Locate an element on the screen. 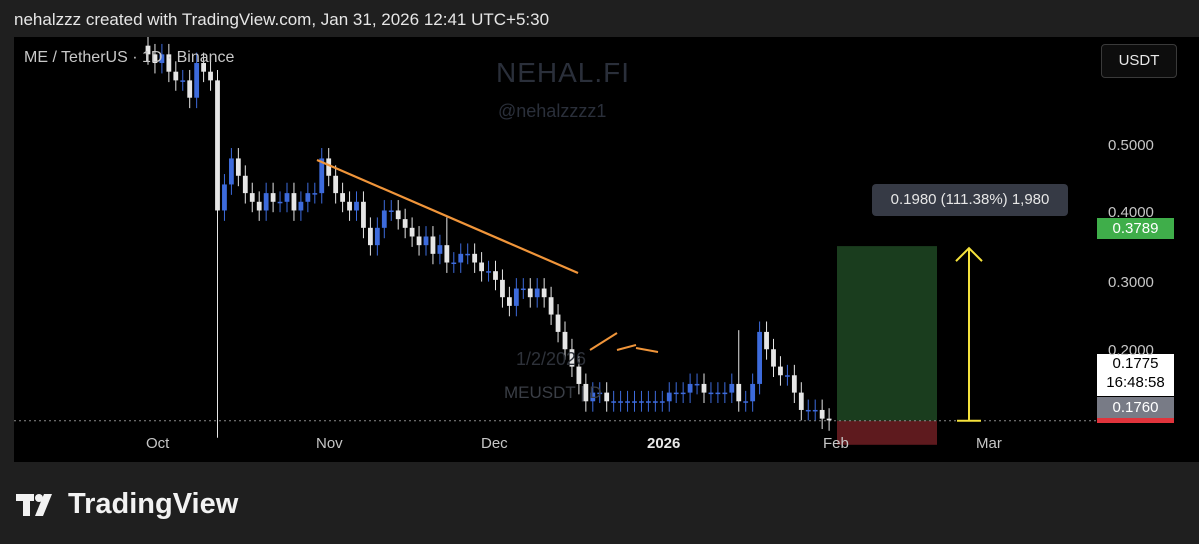  stop-price-tag: 0.1760 is located at coordinates (1135, 407).